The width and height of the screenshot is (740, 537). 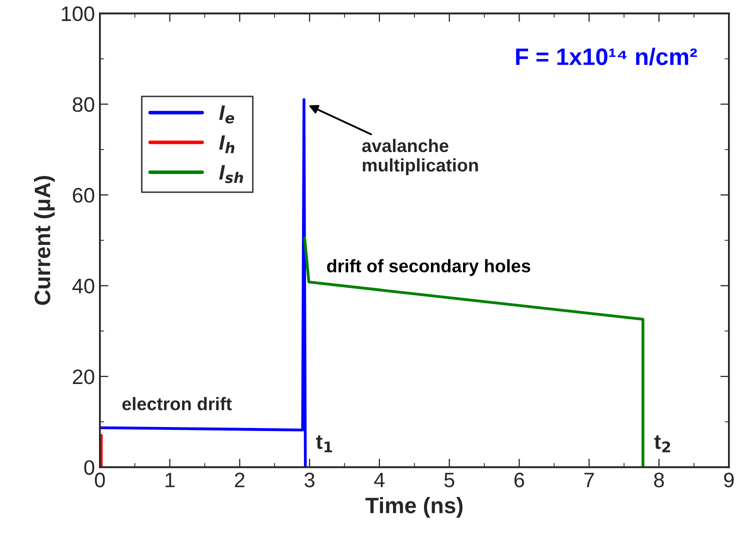 What do you see at coordinates (226, 115) in the screenshot?
I see `legend-label: I$_{e}$` at bounding box center [226, 115].